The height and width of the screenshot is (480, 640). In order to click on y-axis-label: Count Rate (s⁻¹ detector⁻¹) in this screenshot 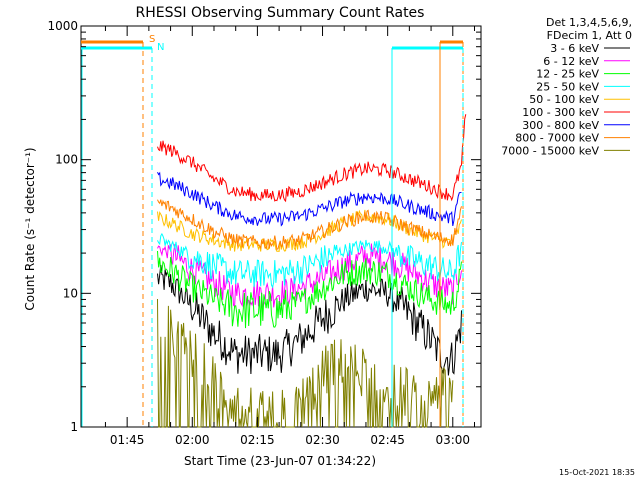, I will do `click(30, 228)`.